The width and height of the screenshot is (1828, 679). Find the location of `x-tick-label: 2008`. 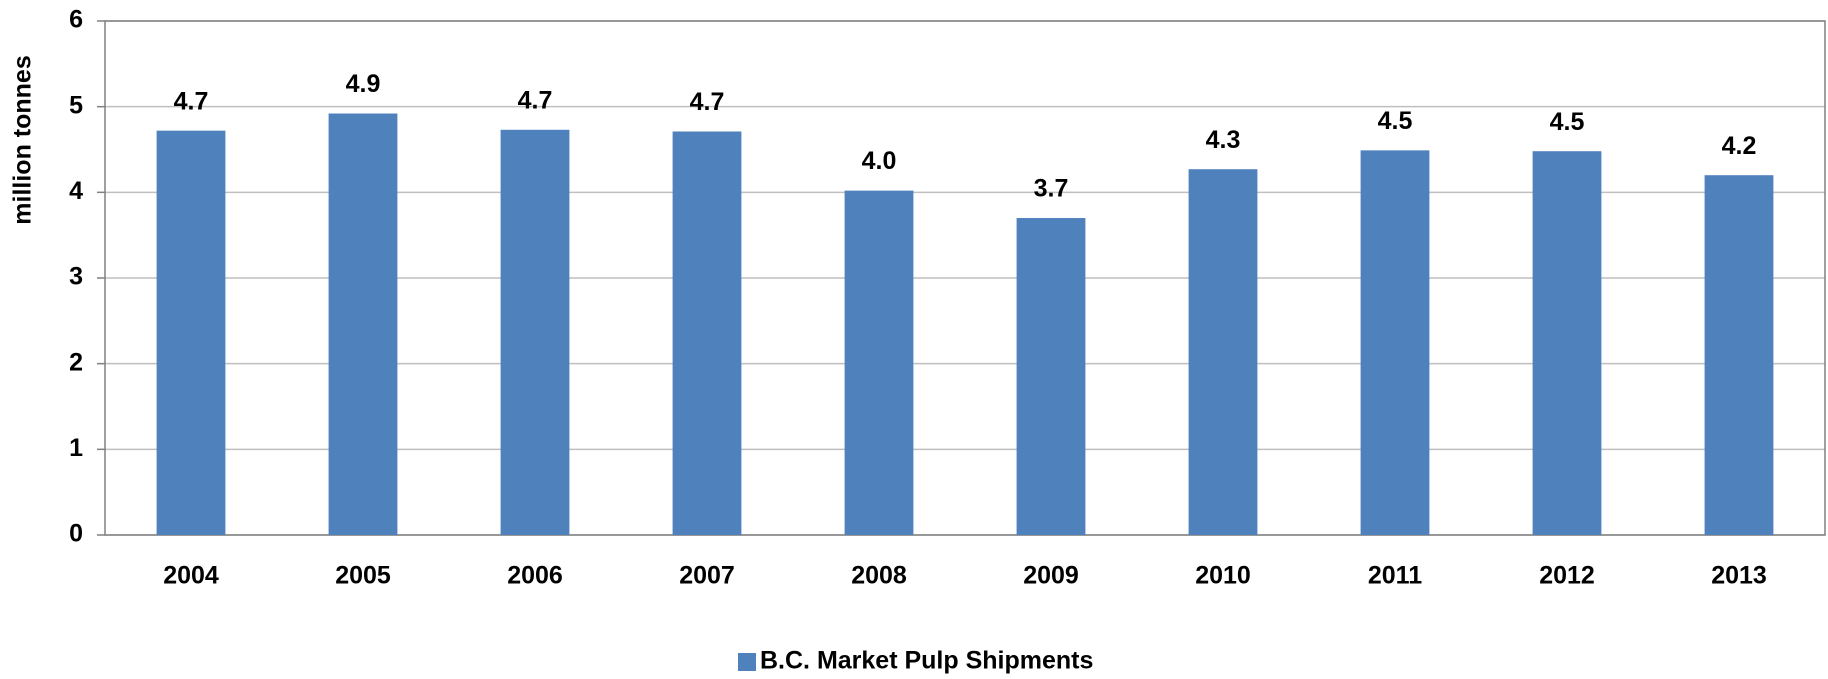

x-tick-label: 2008 is located at coordinates (879, 576).